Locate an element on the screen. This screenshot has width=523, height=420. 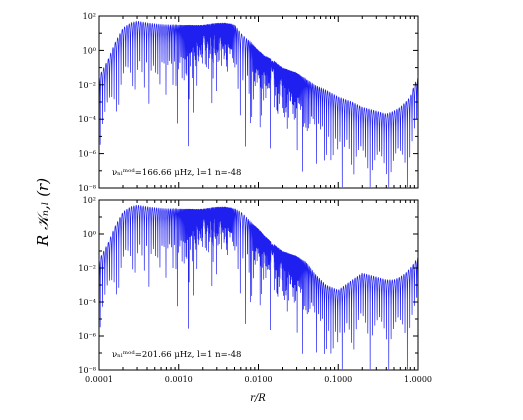
x-tick-label: 0.0001 is located at coordinates (99, 379).